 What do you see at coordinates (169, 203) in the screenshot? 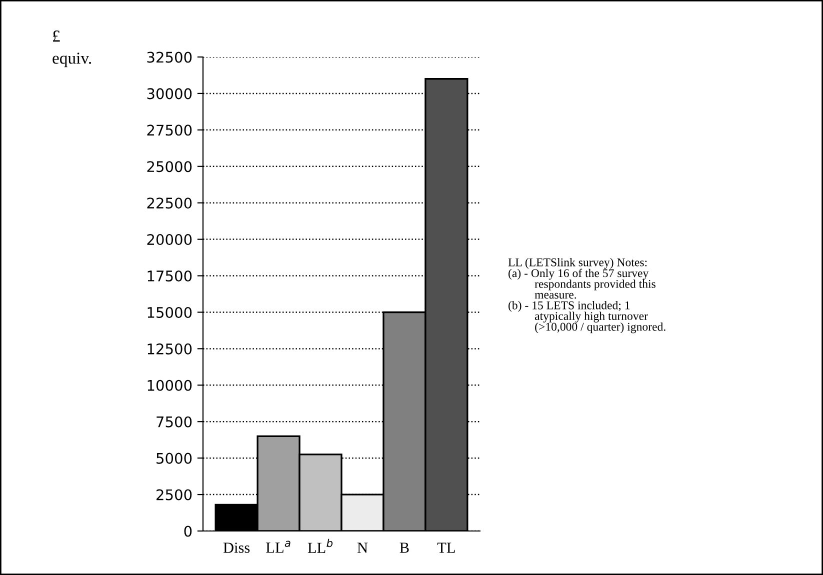
I see `y-tick-label: 22500` at bounding box center [169, 203].